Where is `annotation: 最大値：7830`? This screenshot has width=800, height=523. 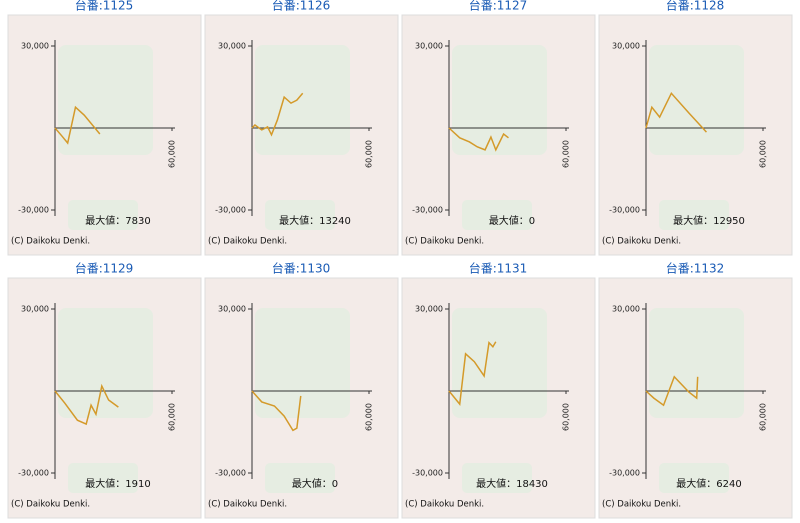
annotation: 最大値：7830 is located at coordinates (117, 220).